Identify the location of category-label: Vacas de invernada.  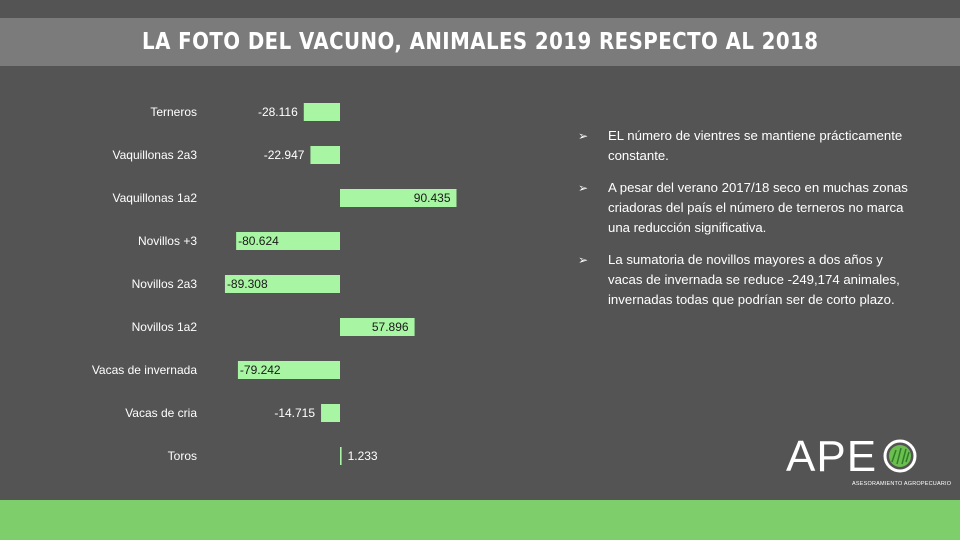
(145, 370).